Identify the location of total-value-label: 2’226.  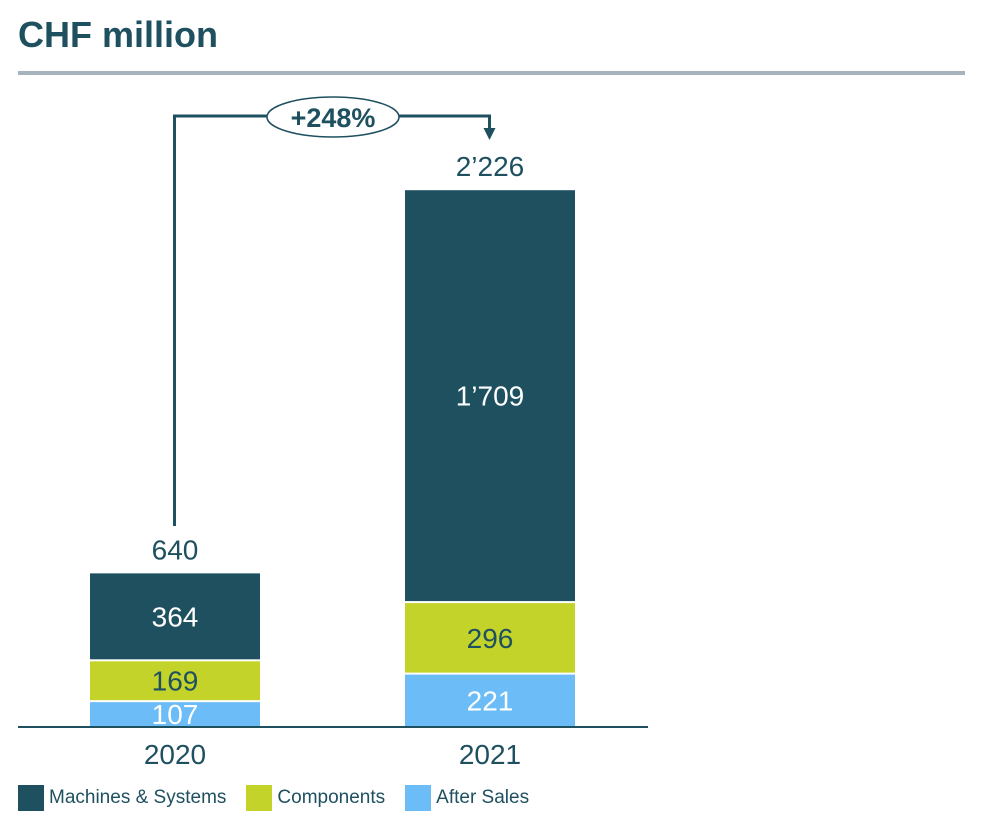
(490, 166).